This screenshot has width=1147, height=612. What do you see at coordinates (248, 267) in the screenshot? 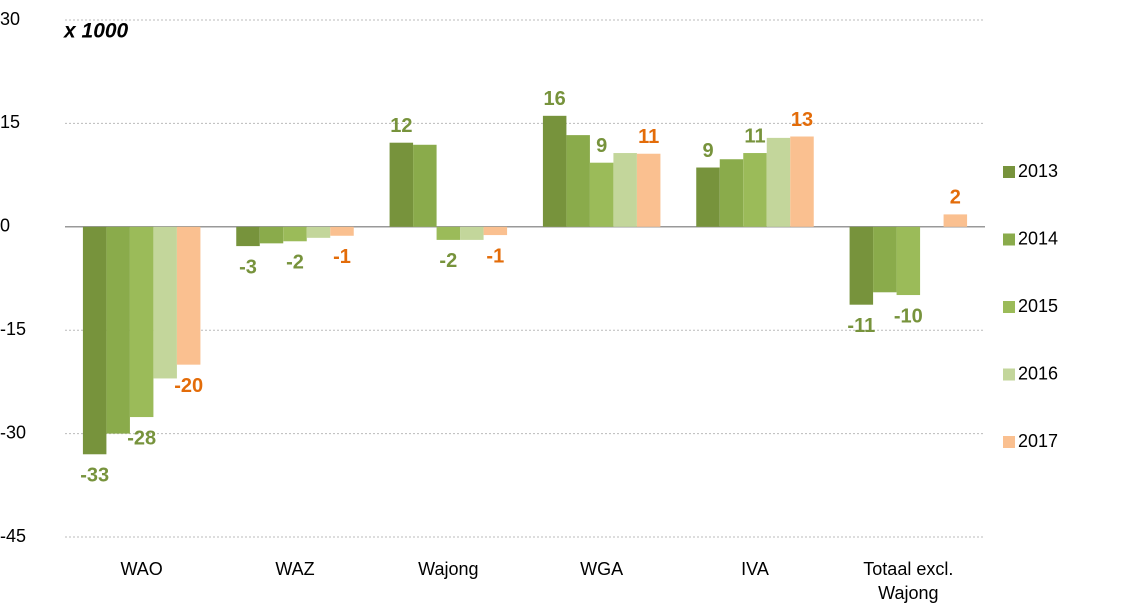
I see `data-label: -3` at bounding box center [248, 267].